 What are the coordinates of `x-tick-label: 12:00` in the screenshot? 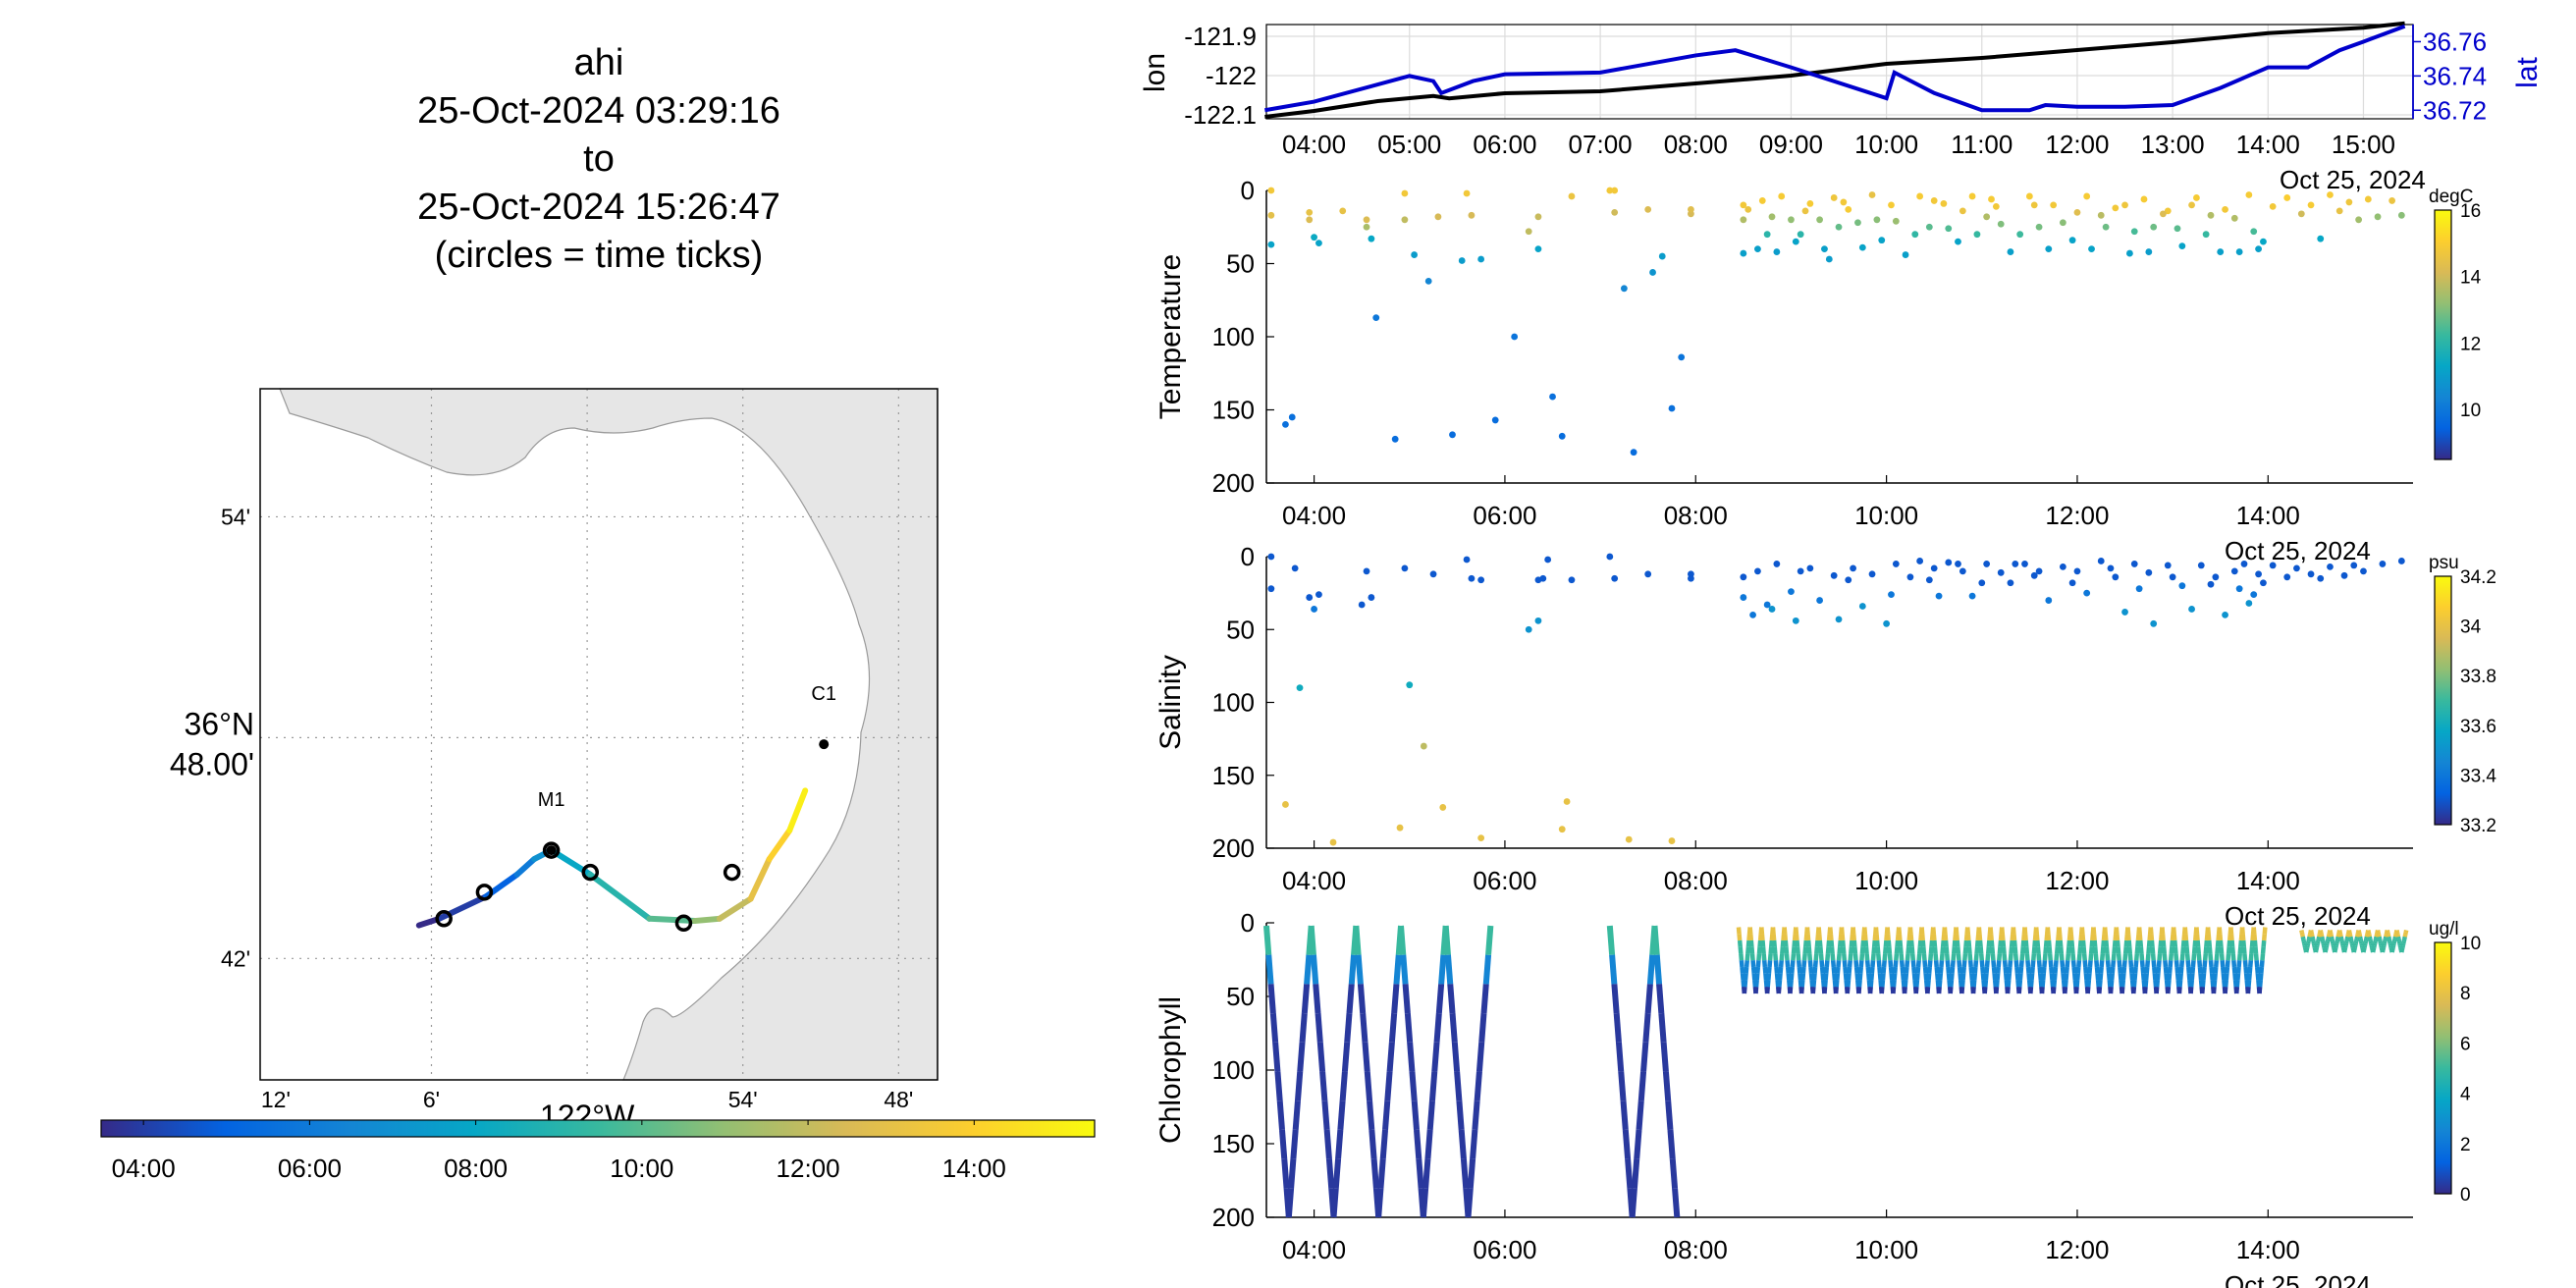 It's located at (2077, 1249).